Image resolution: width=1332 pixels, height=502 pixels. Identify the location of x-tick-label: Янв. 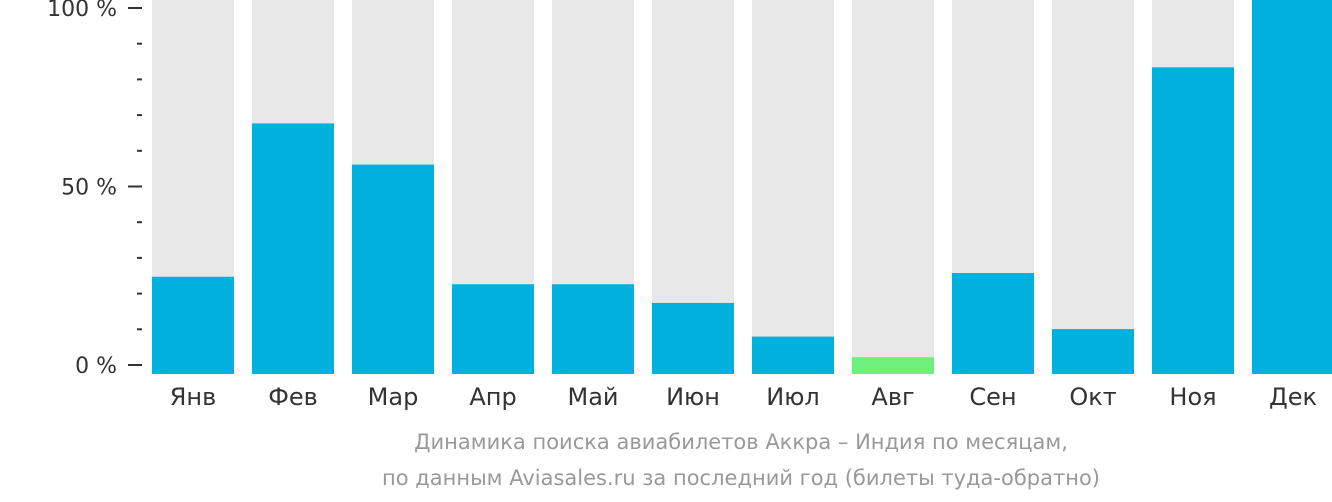
(193, 397).